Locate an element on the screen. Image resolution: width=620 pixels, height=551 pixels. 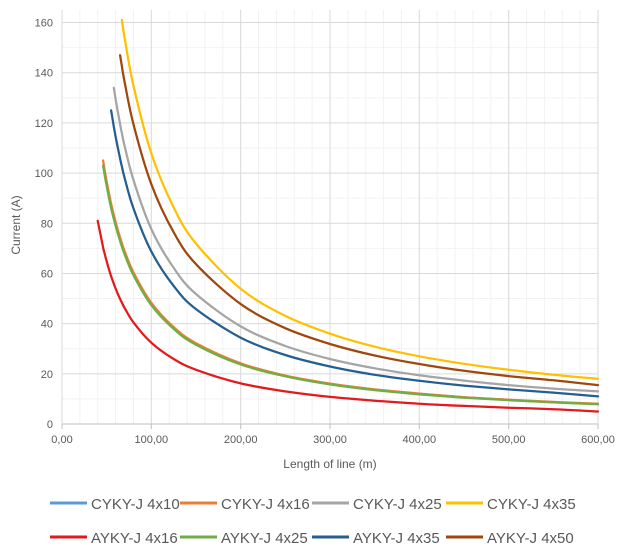
legend-label: CYKY-J 4x16 is located at coordinates (265, 504).